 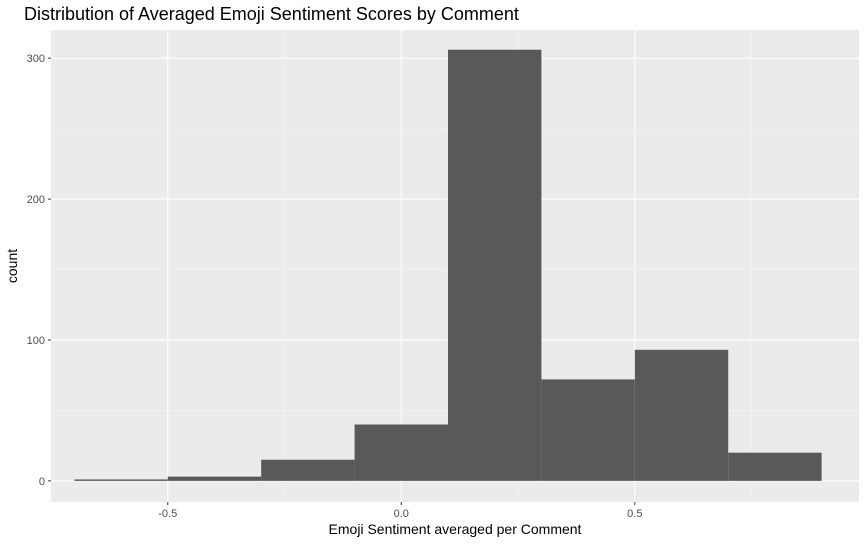 What do you see at coordinates (36, 200) in the screenshot?
I see `y-tick-label: 200` at bounding box center [36, 200].